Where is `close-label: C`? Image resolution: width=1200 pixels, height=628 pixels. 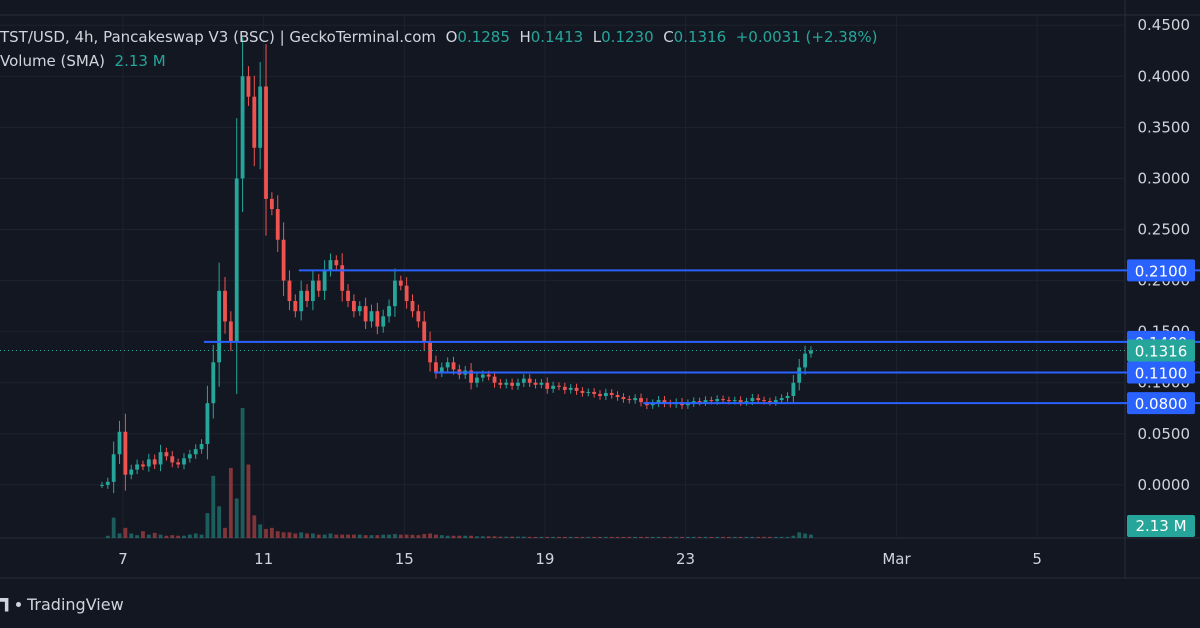 close-label: C is located at coordinates (668, 37).